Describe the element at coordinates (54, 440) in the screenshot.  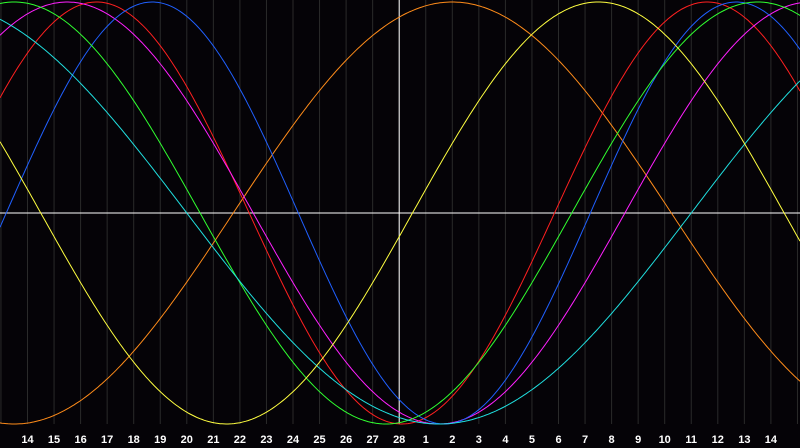
I see `x-tick-label: 15` at that location.